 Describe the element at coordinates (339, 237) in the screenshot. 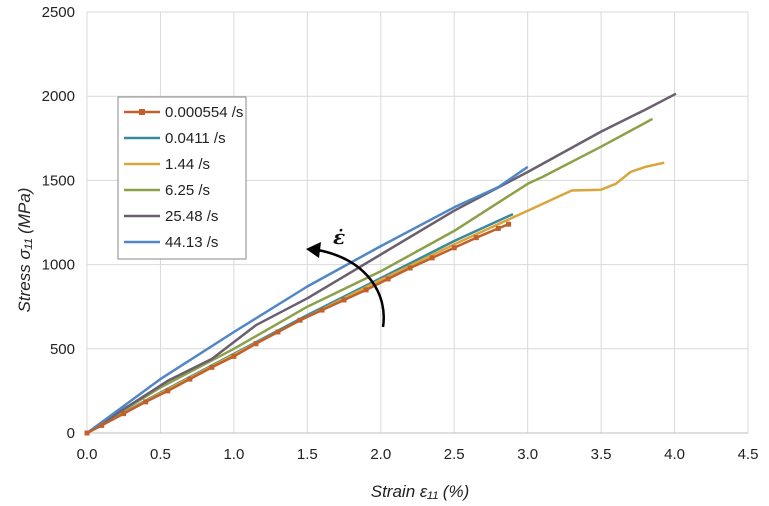

I see `strain-rate-label: ε̇` at that location.